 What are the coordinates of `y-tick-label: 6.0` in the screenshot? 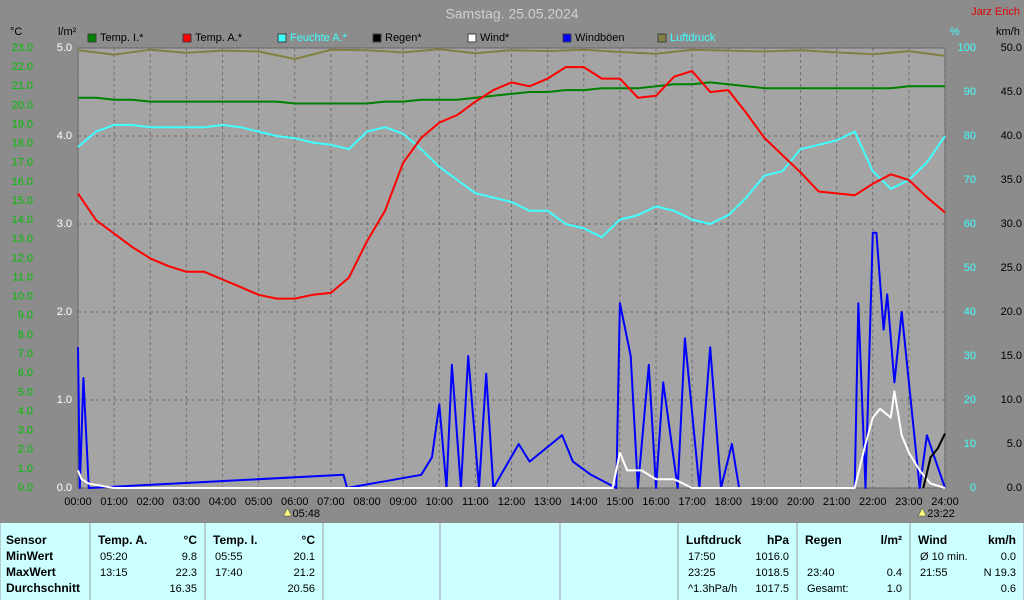 It's located at (25, 373).